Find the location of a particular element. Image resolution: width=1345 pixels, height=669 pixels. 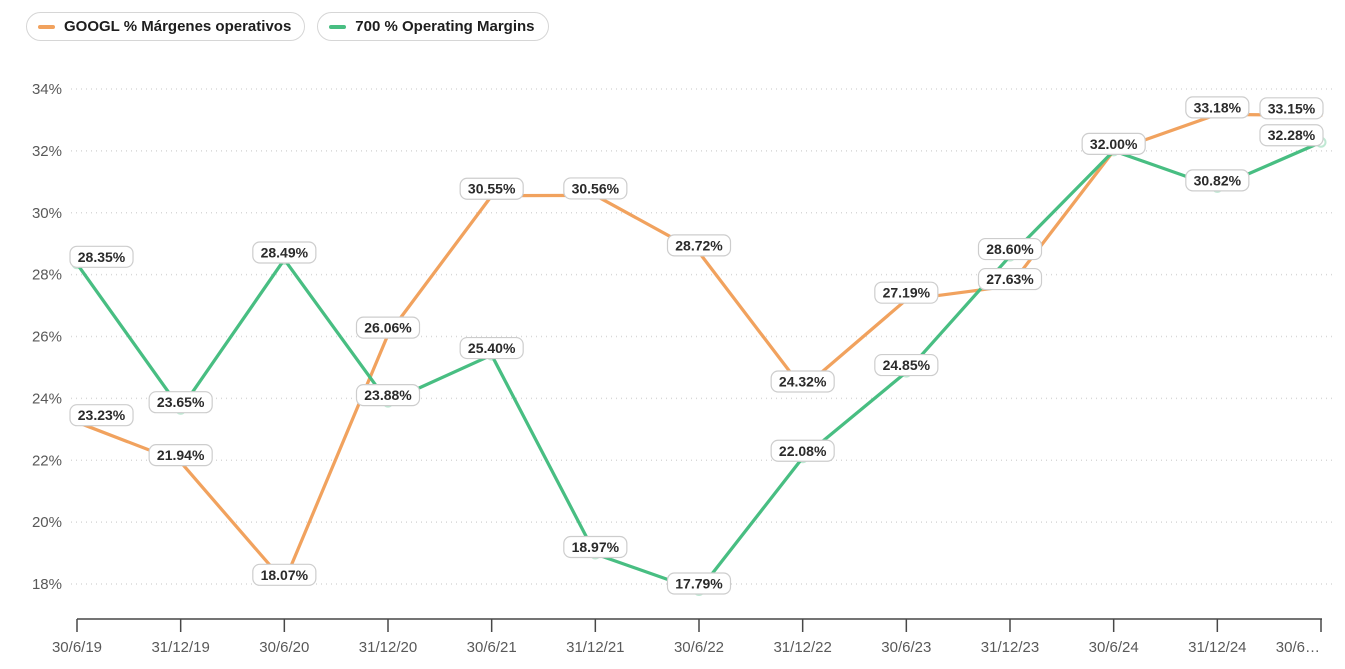

svg-text: 30.82% is located at coordinates (1218, 180).